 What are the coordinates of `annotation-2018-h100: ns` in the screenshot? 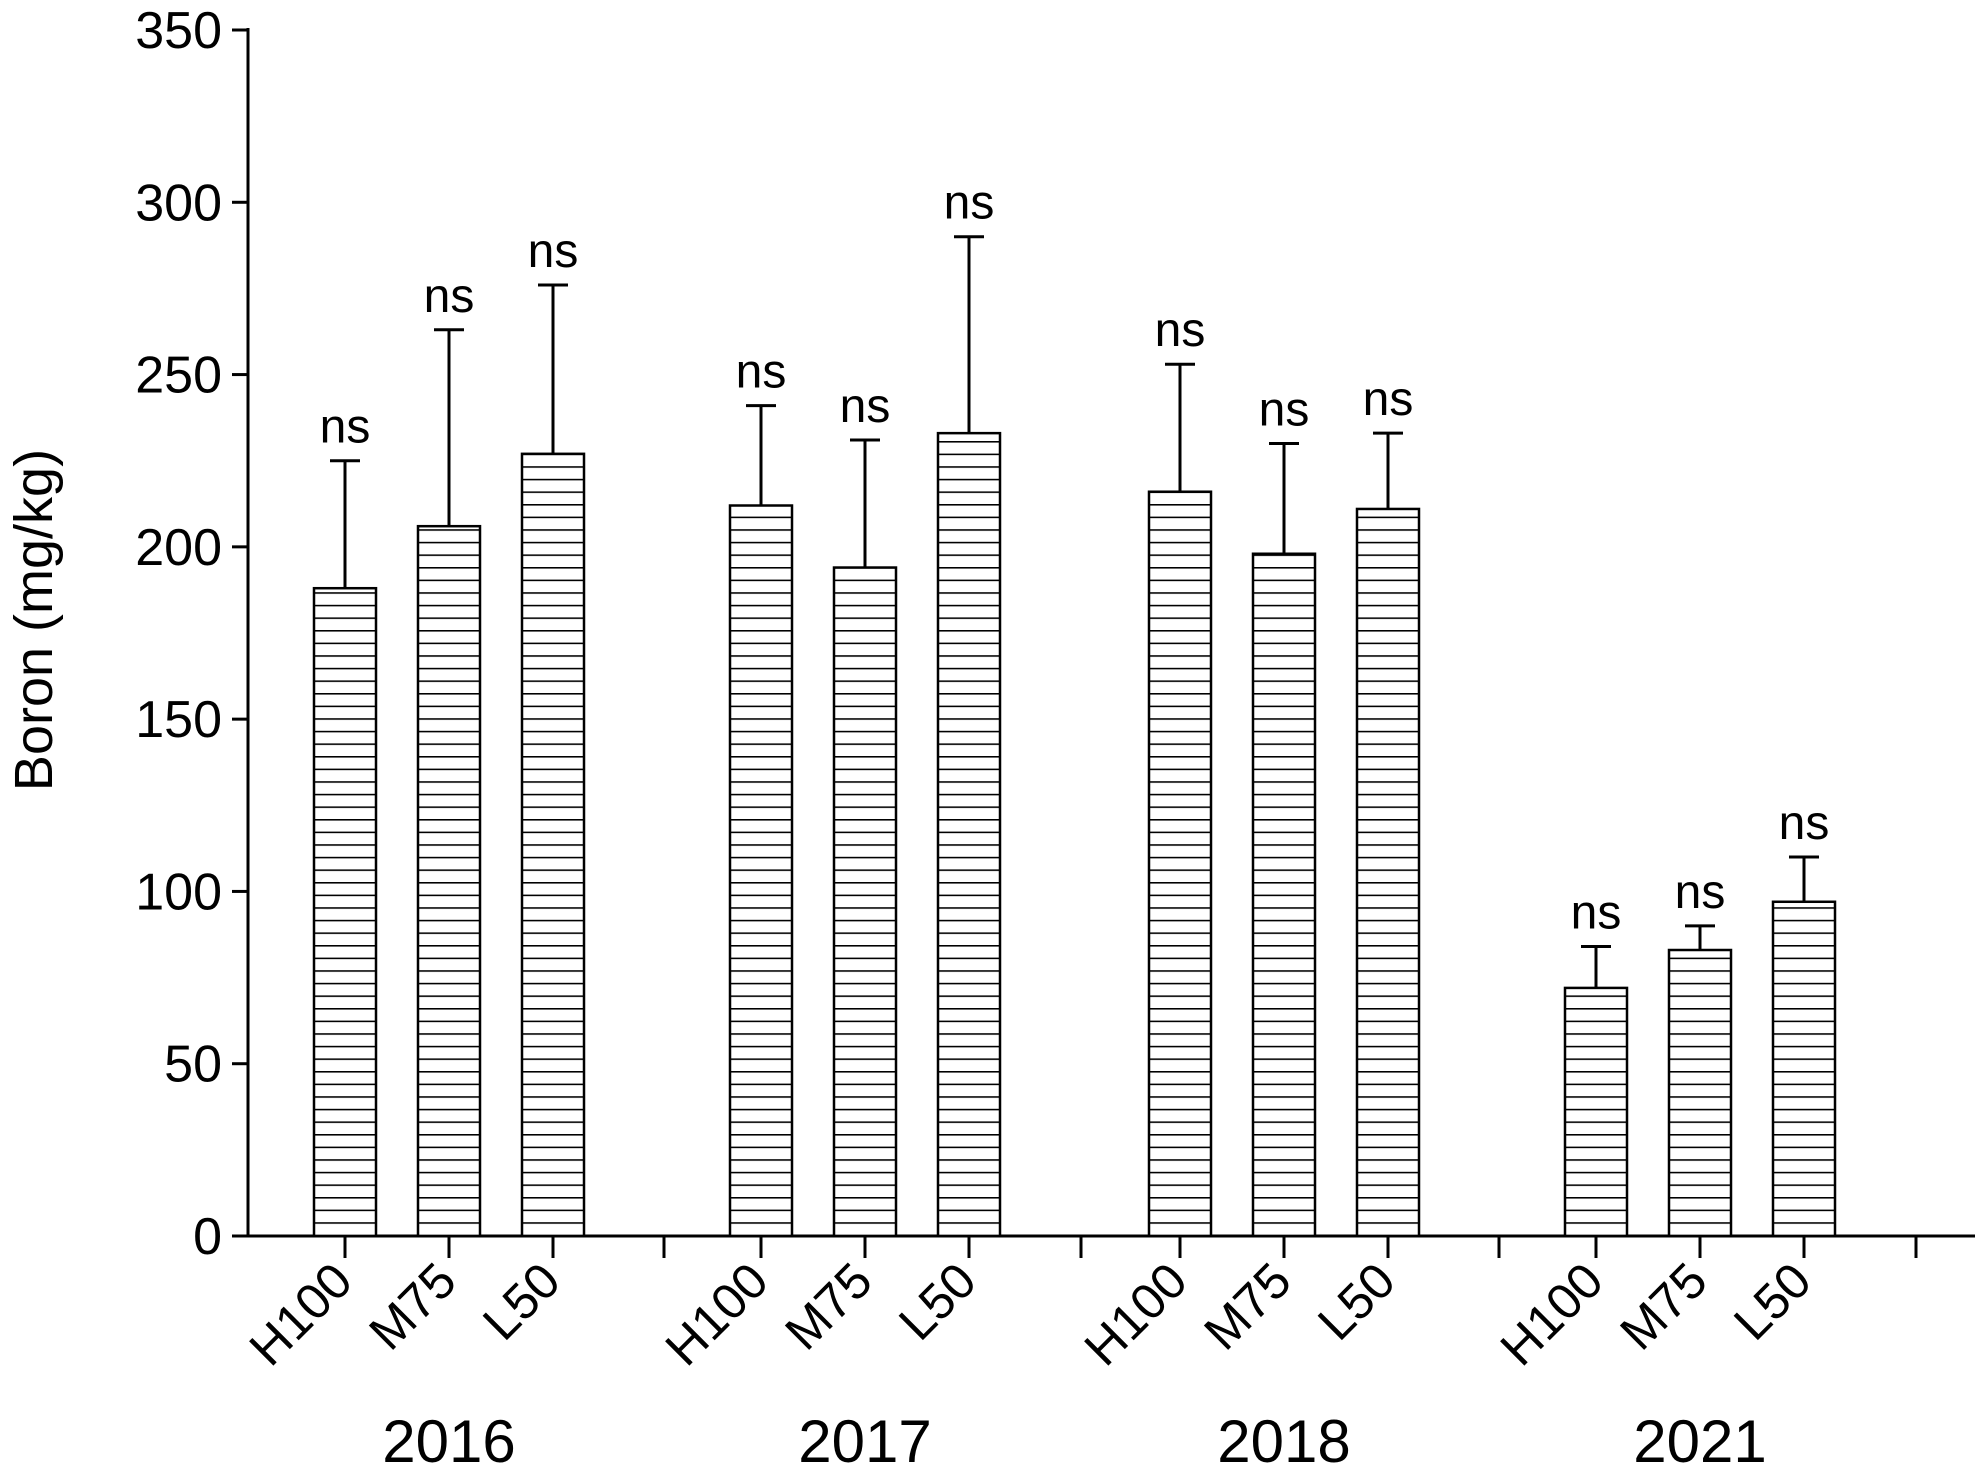 It's located at (1180, 330).